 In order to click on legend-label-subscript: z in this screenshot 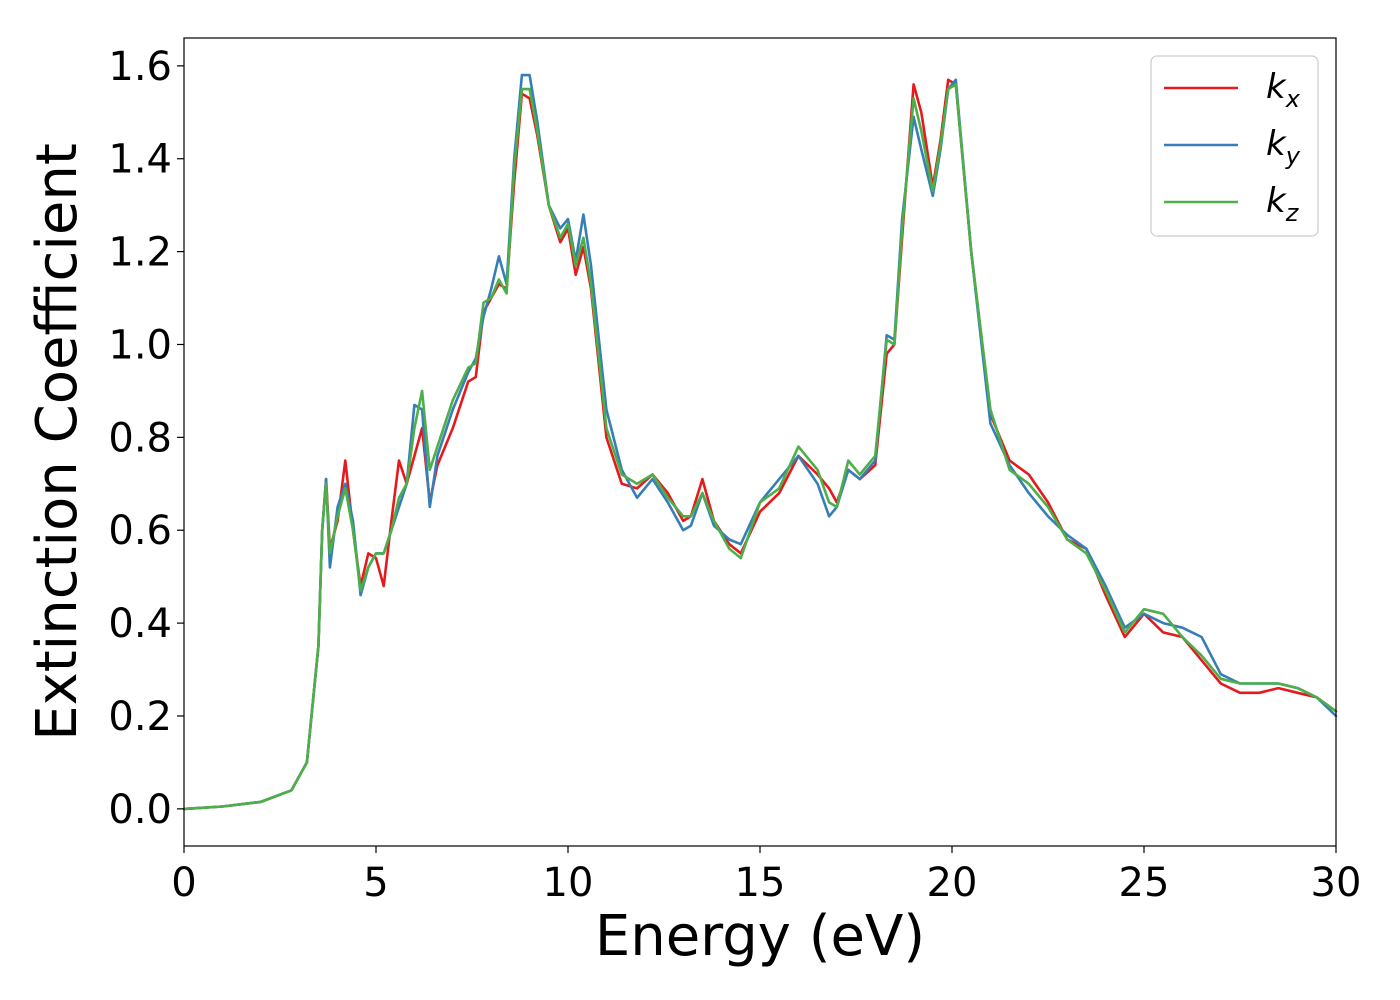, I will do `click(1292, 213)`.